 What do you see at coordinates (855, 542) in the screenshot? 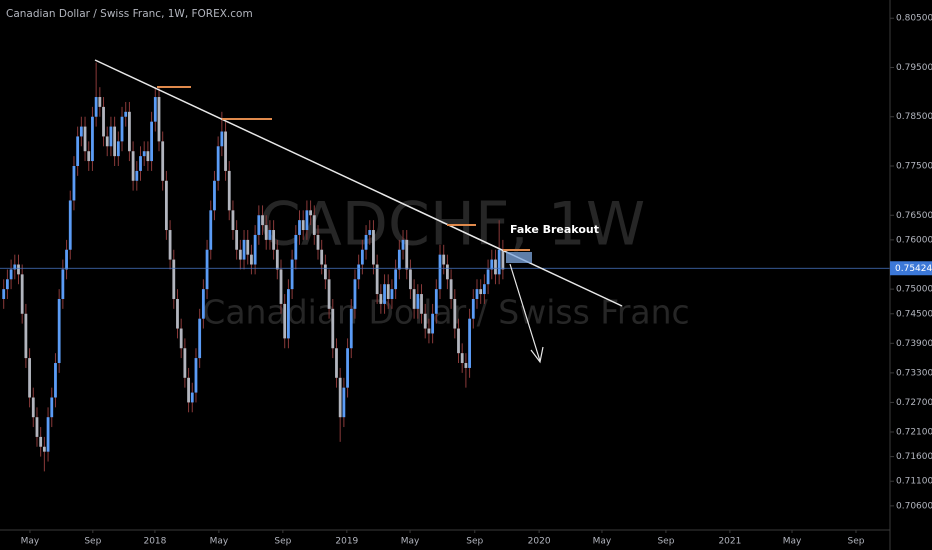
I see `x-tick-label: Sep` at bounding box center [855, 542].